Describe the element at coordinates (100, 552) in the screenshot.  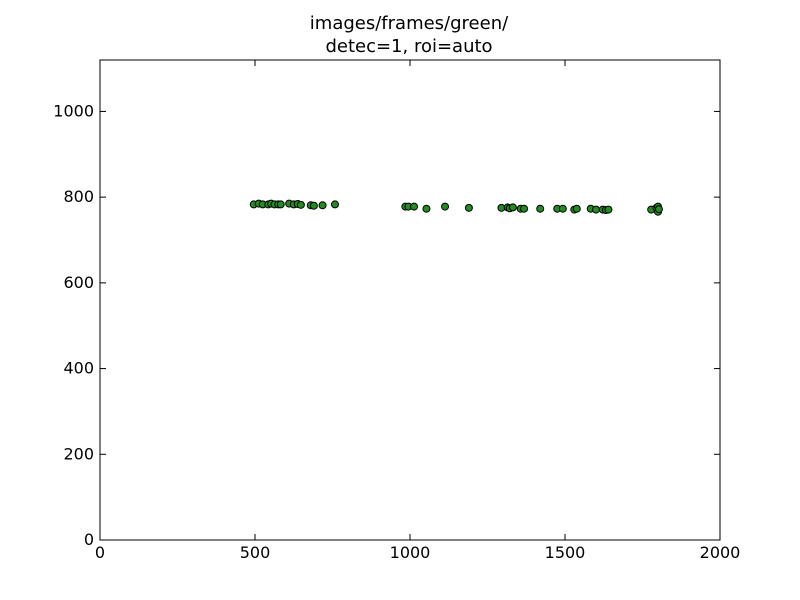
I see `x-tick-label: 0` at that location.